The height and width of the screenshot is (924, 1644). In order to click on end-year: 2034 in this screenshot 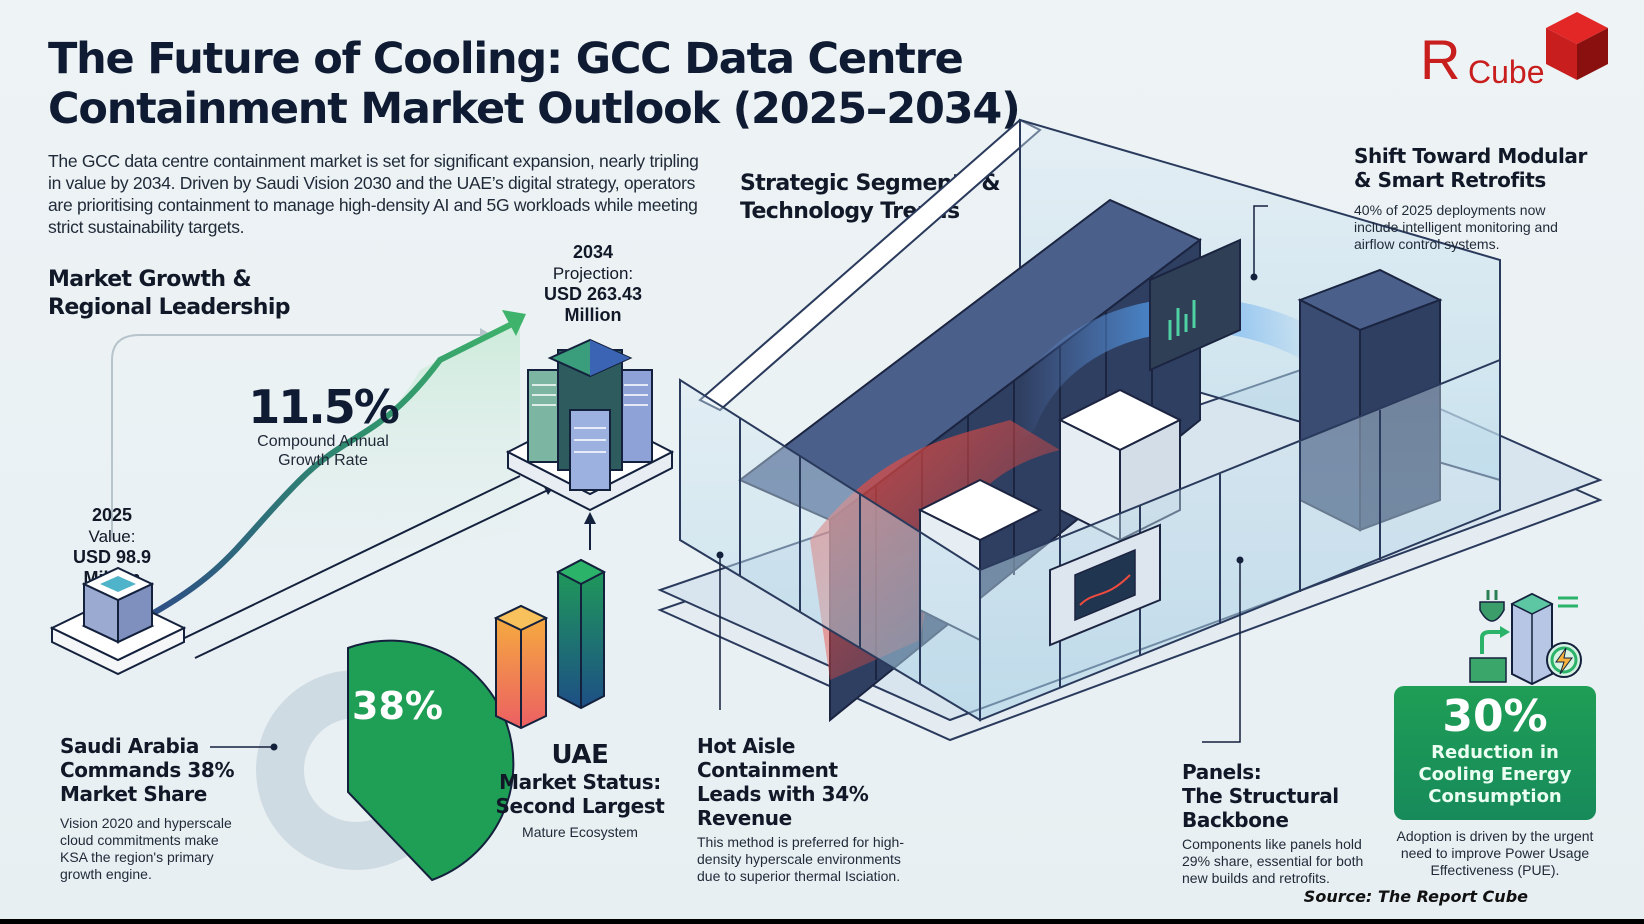, I will do `click(593, 252)`.